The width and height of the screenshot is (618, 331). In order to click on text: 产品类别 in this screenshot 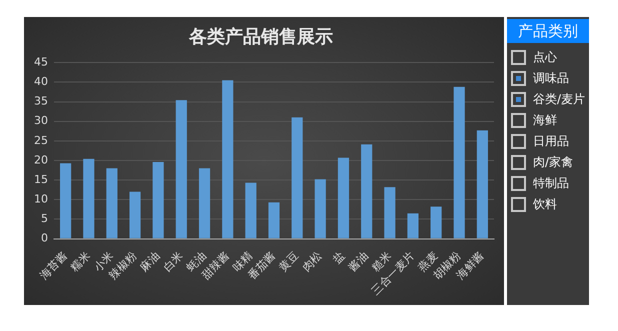, I will do `click(548, 31)`.